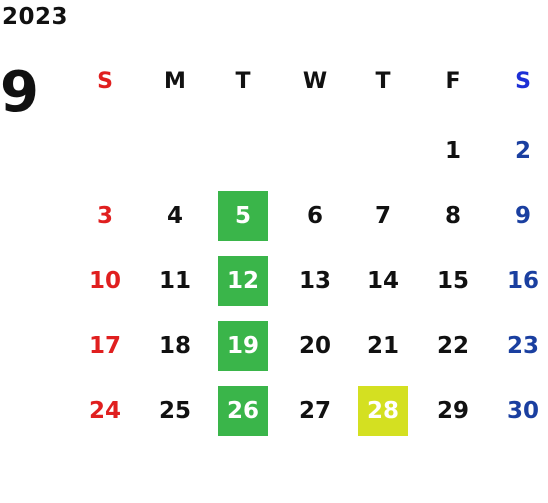 This screenshot has width=548, height=503. I want to click on day-cell-2: 2, so click(522, 151).